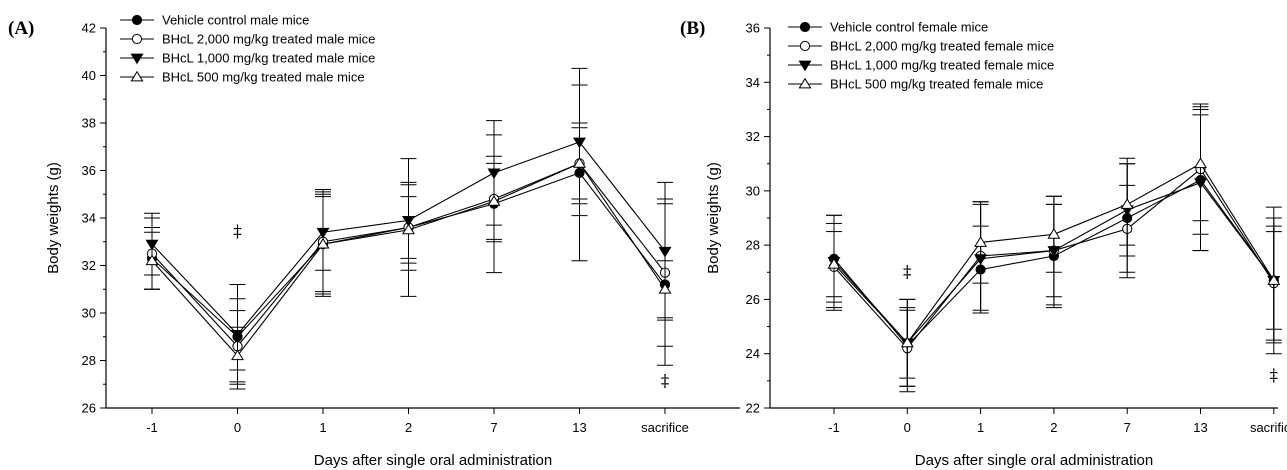 The height and width of the screenshot is (470, 1287). What do you see at coordinates (268, 39) in the screenshot?
I see `legend-entry: BHcL 2,000 mg/kg treated male mice` at bounding box center [268, 39].